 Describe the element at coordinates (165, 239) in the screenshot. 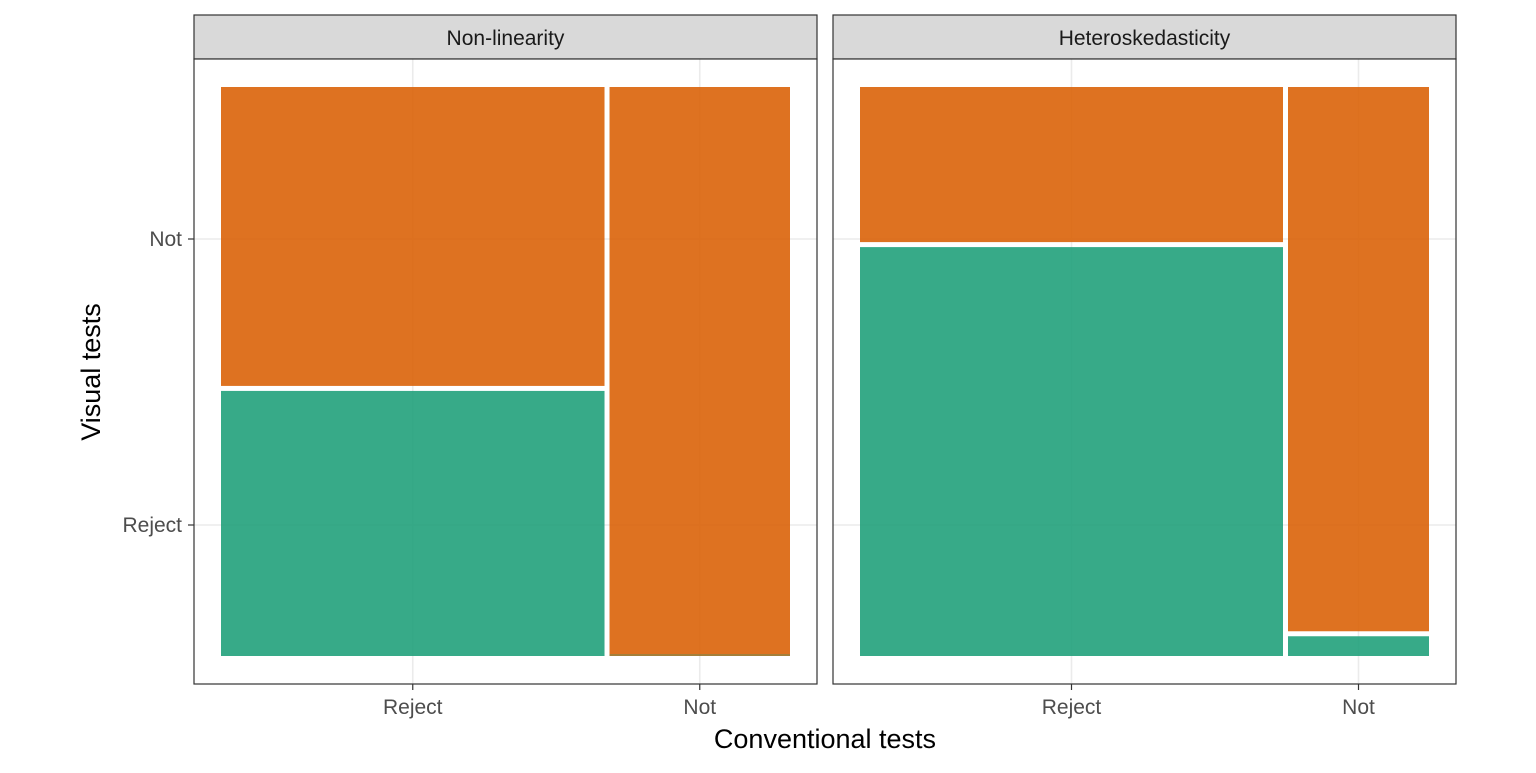

I see `y-tick-label: Not` at that location.